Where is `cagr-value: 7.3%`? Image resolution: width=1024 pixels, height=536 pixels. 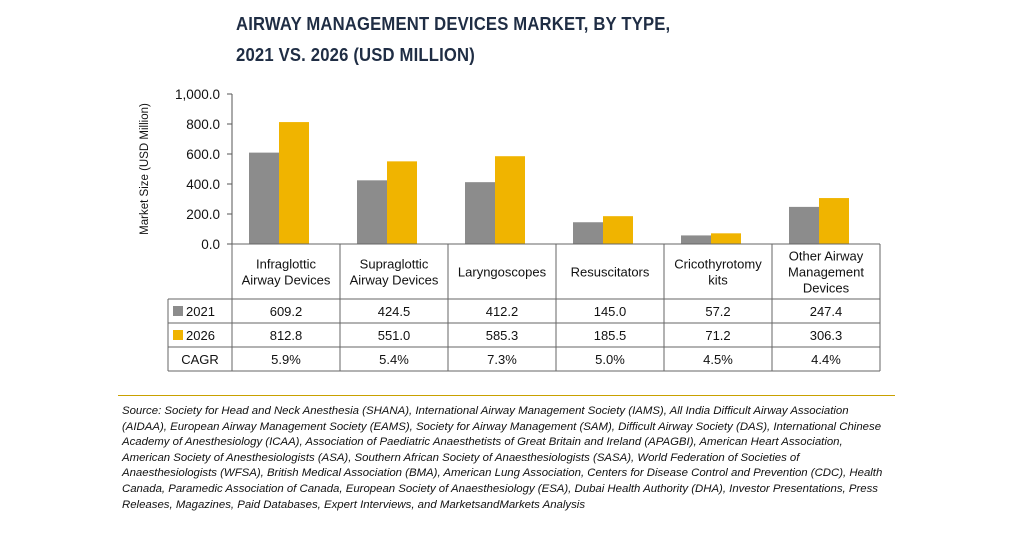
cagr-value: 7.3% is located at coordinates (502, 359).